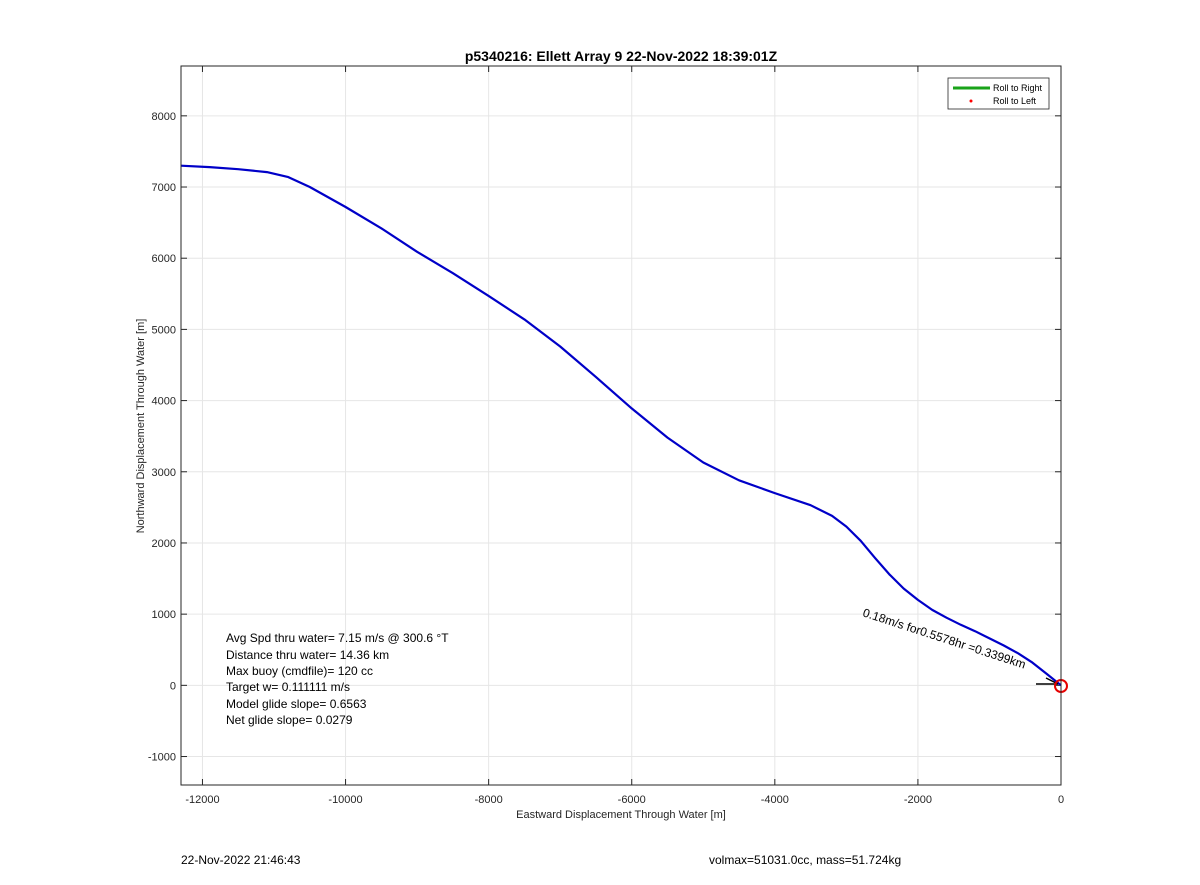  I want to click on y-tick-label: 6000, so click(164, 259).